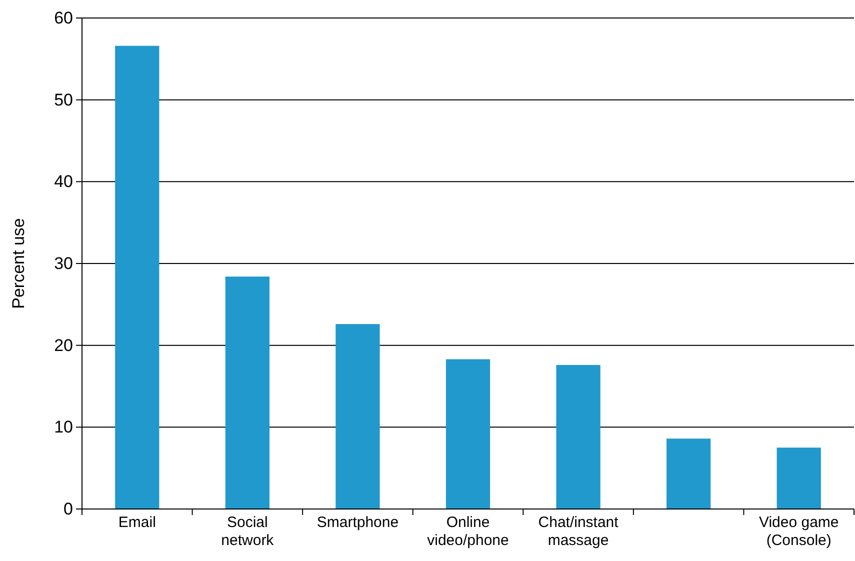  What do you see at coordinates (63, 345) in the screenshot?
I see `y-tick-label: 20` at bounding box center [63, 345].